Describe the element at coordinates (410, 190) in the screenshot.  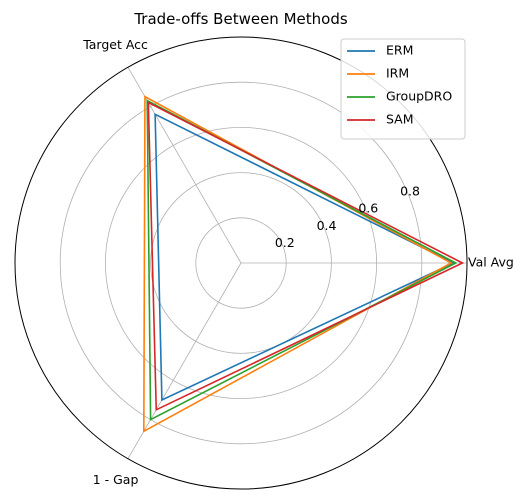
I see `radial-tick-label: 0.8` at that location.